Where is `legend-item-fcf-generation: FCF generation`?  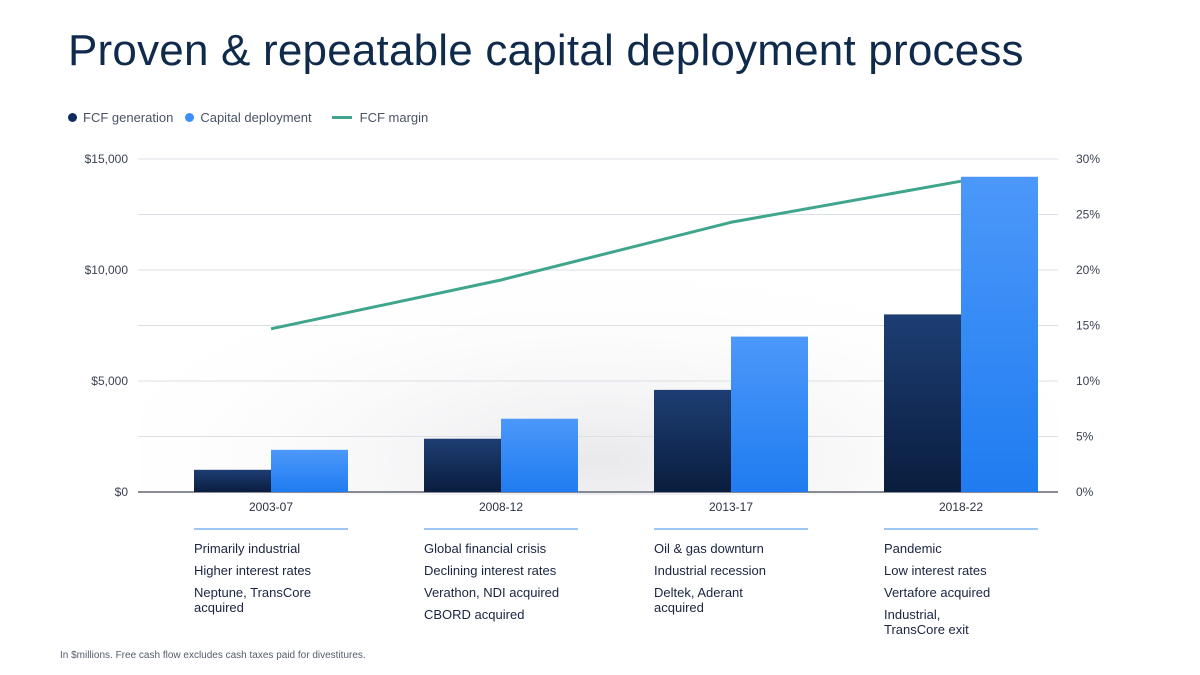 legend-item-fcf-generation: FCF generation is located at coordinates (120, 117).